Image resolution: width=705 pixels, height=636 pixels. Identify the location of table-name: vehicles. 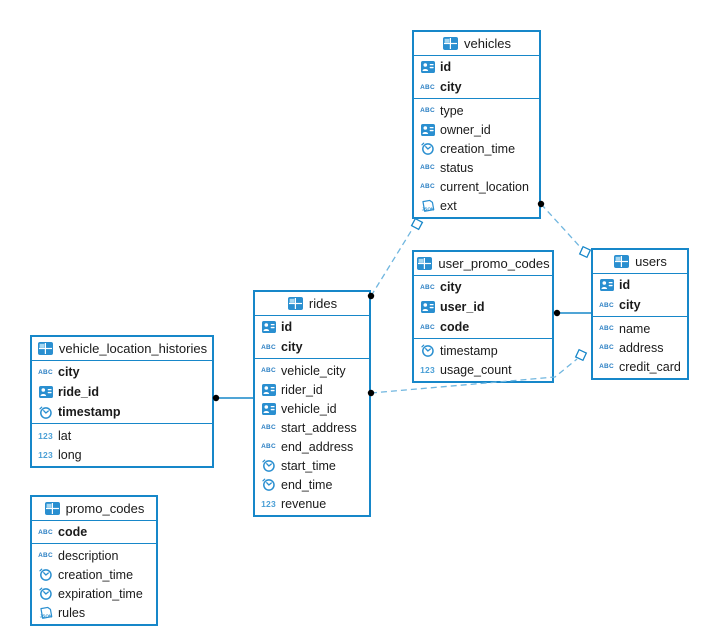
(487, 43).